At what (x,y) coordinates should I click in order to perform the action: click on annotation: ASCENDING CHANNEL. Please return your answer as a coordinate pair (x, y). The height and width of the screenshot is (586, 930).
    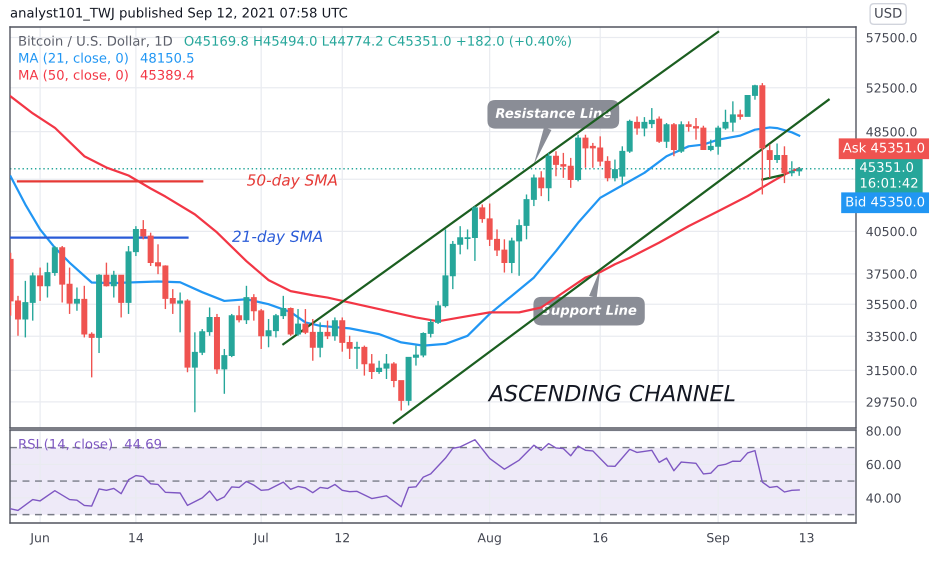
    Looking at the image, I should click on (611, 393).